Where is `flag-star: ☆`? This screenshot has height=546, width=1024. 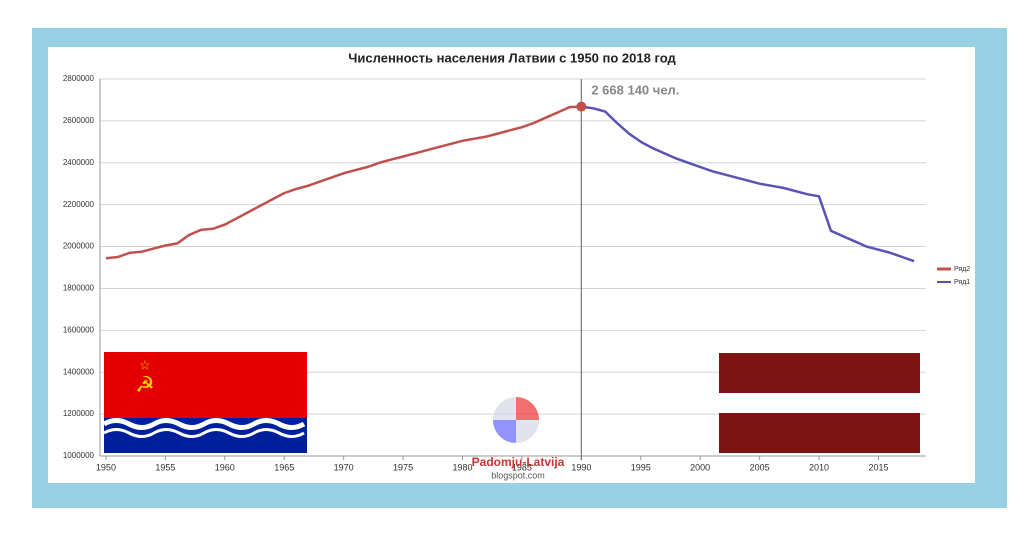 flag-star: ☆ is located at coordinates (145, 364).